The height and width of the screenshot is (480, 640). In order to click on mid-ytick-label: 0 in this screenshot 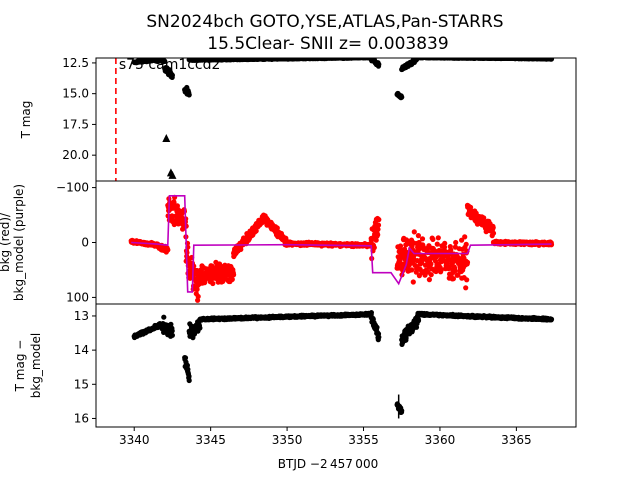, I will do `click(85, 243)`.